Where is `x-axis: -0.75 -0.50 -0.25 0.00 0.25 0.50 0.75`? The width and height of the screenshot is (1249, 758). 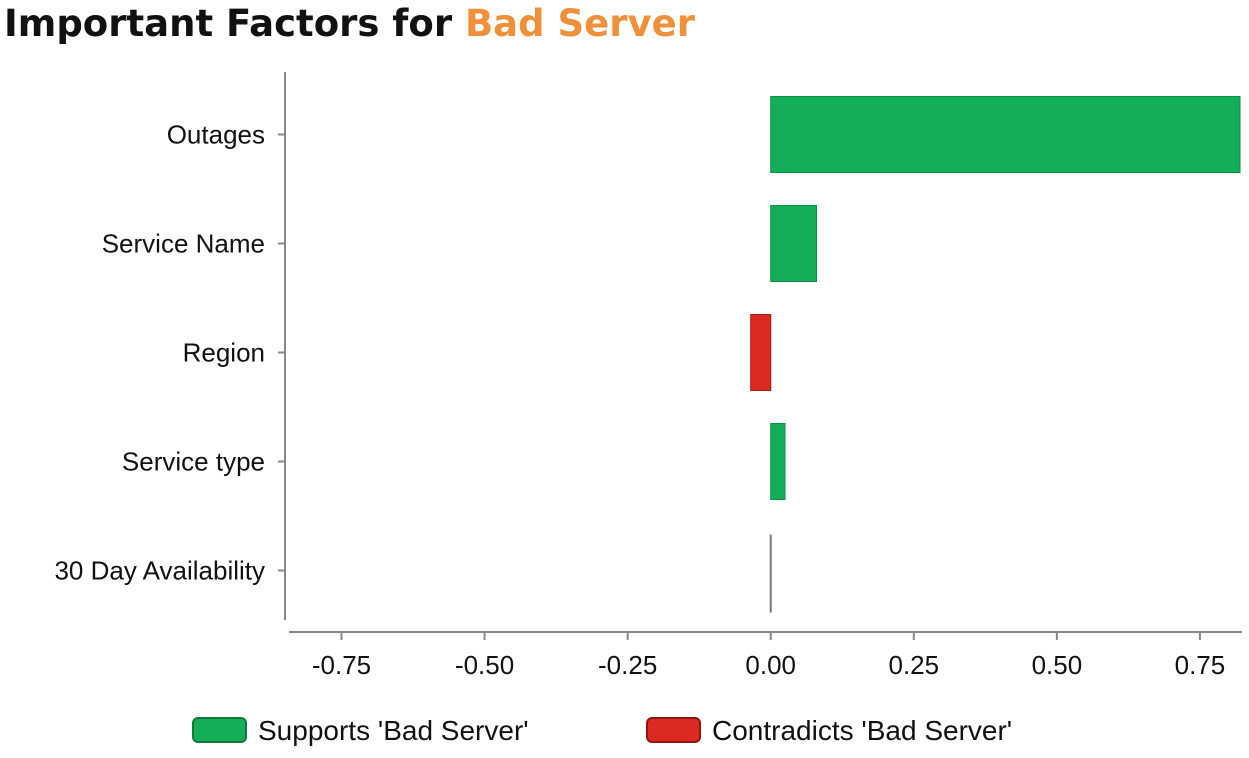
x-axis: -0.75 -0.50 -0.25 0.00 0.25 0.50 0.75 is located at coordinates (765, 655).